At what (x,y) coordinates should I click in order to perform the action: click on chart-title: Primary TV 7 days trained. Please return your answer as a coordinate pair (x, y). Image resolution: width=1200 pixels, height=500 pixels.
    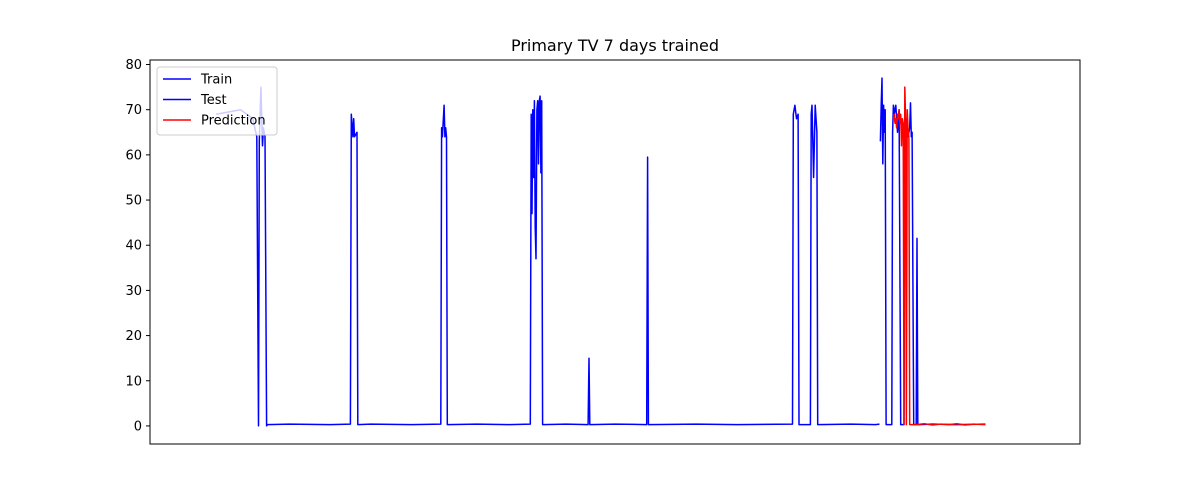
    Looking at the image, I should click on (615, 45).